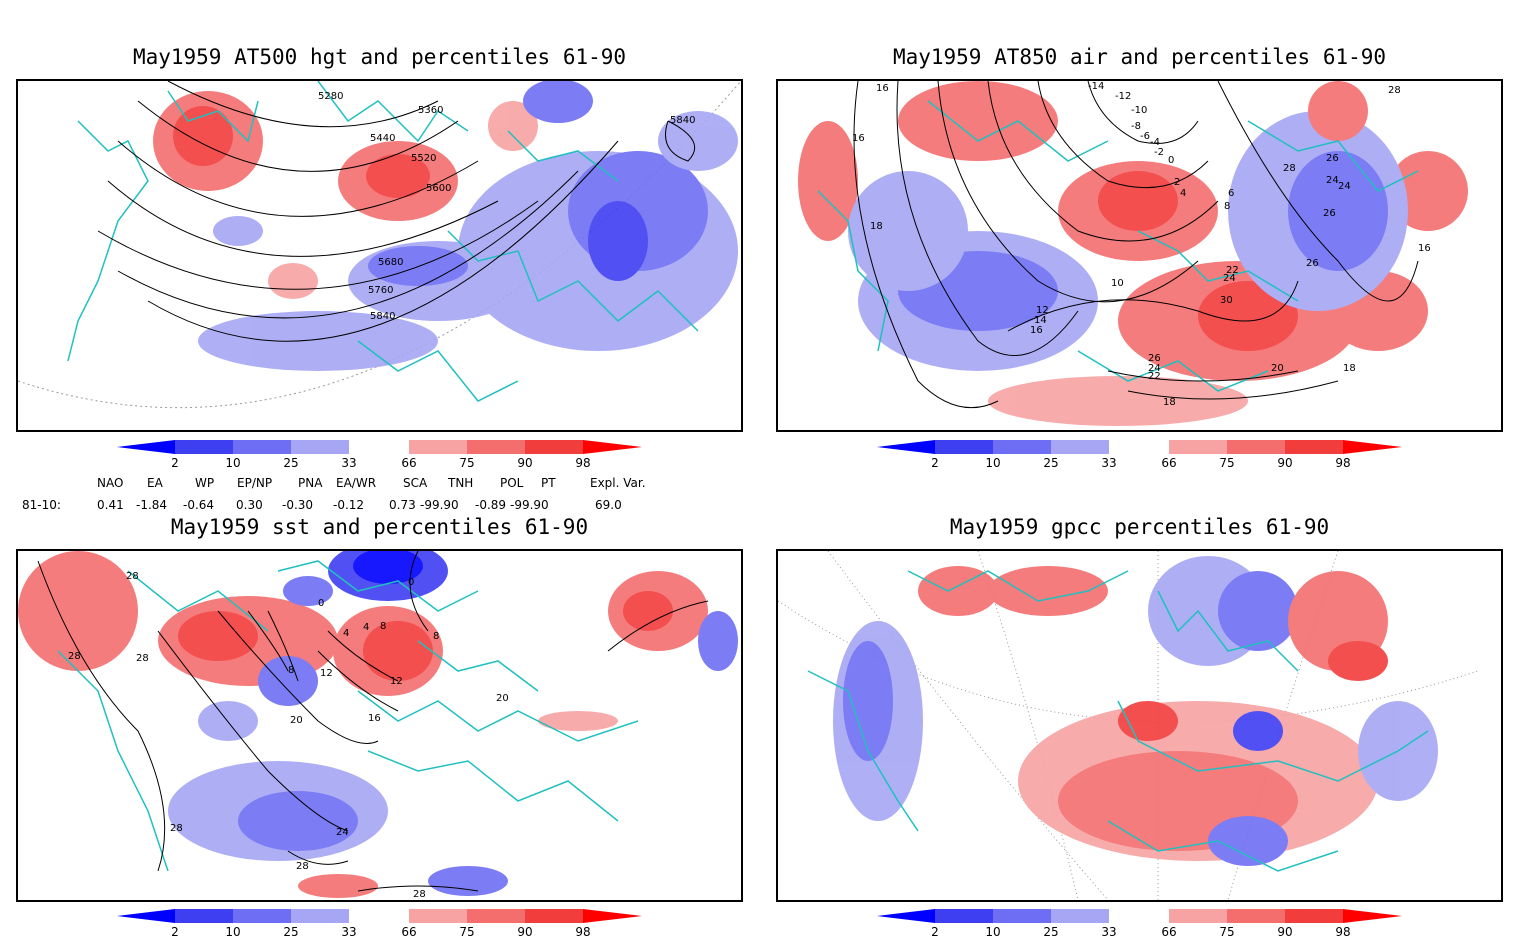  Describe the element at coordinates (255, 483) in the screenshot. I see `index-header: EP/NP` at that location.